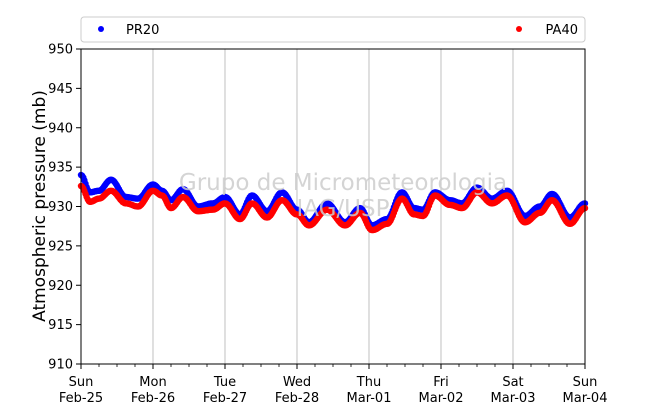  What do you see at coordinates (369, 398) in the screenshot?
I see `x-tick-date-label: Mar-01` at bounding box center [369, 398].